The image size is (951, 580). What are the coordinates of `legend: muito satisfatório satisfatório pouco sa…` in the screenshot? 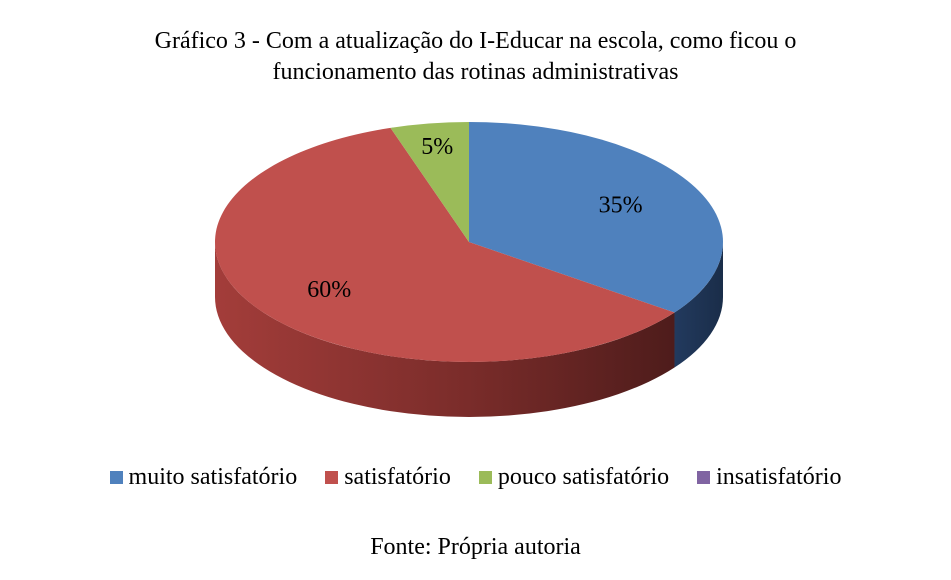 It's located at (475, 477).